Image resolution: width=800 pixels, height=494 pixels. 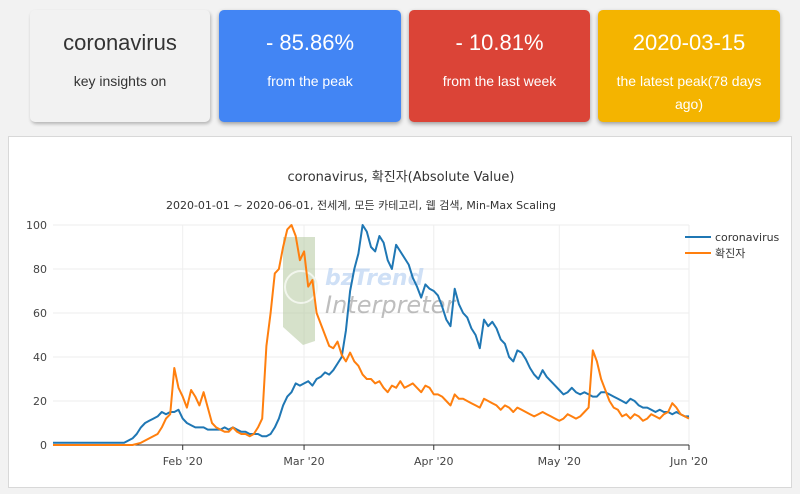 What do you see at coordinates (310, 81) in the screenshot?
I see `from-peak-caption: from the peak` at bounding box center [310, 81].